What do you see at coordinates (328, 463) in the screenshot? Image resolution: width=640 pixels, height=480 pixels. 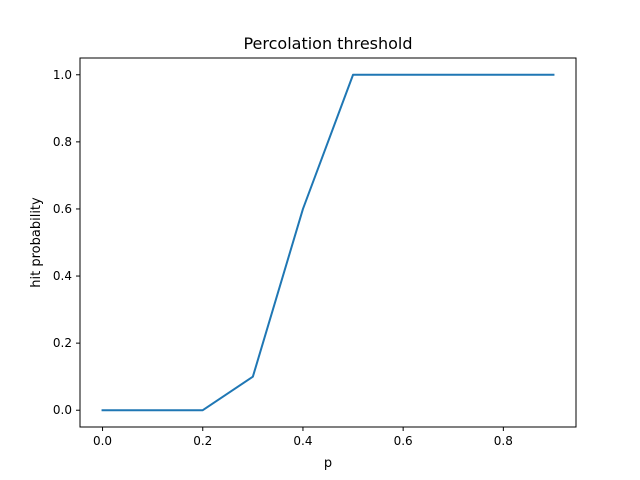 I see `x-axis-label: p` at bounding box center [328, 463].